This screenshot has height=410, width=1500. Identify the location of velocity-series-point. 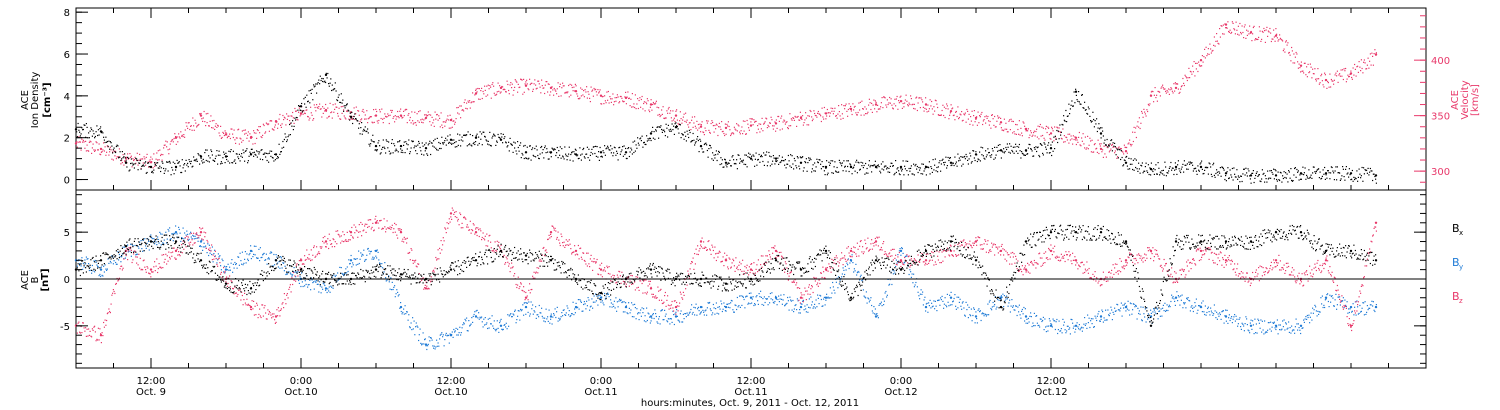
(1301, 65).